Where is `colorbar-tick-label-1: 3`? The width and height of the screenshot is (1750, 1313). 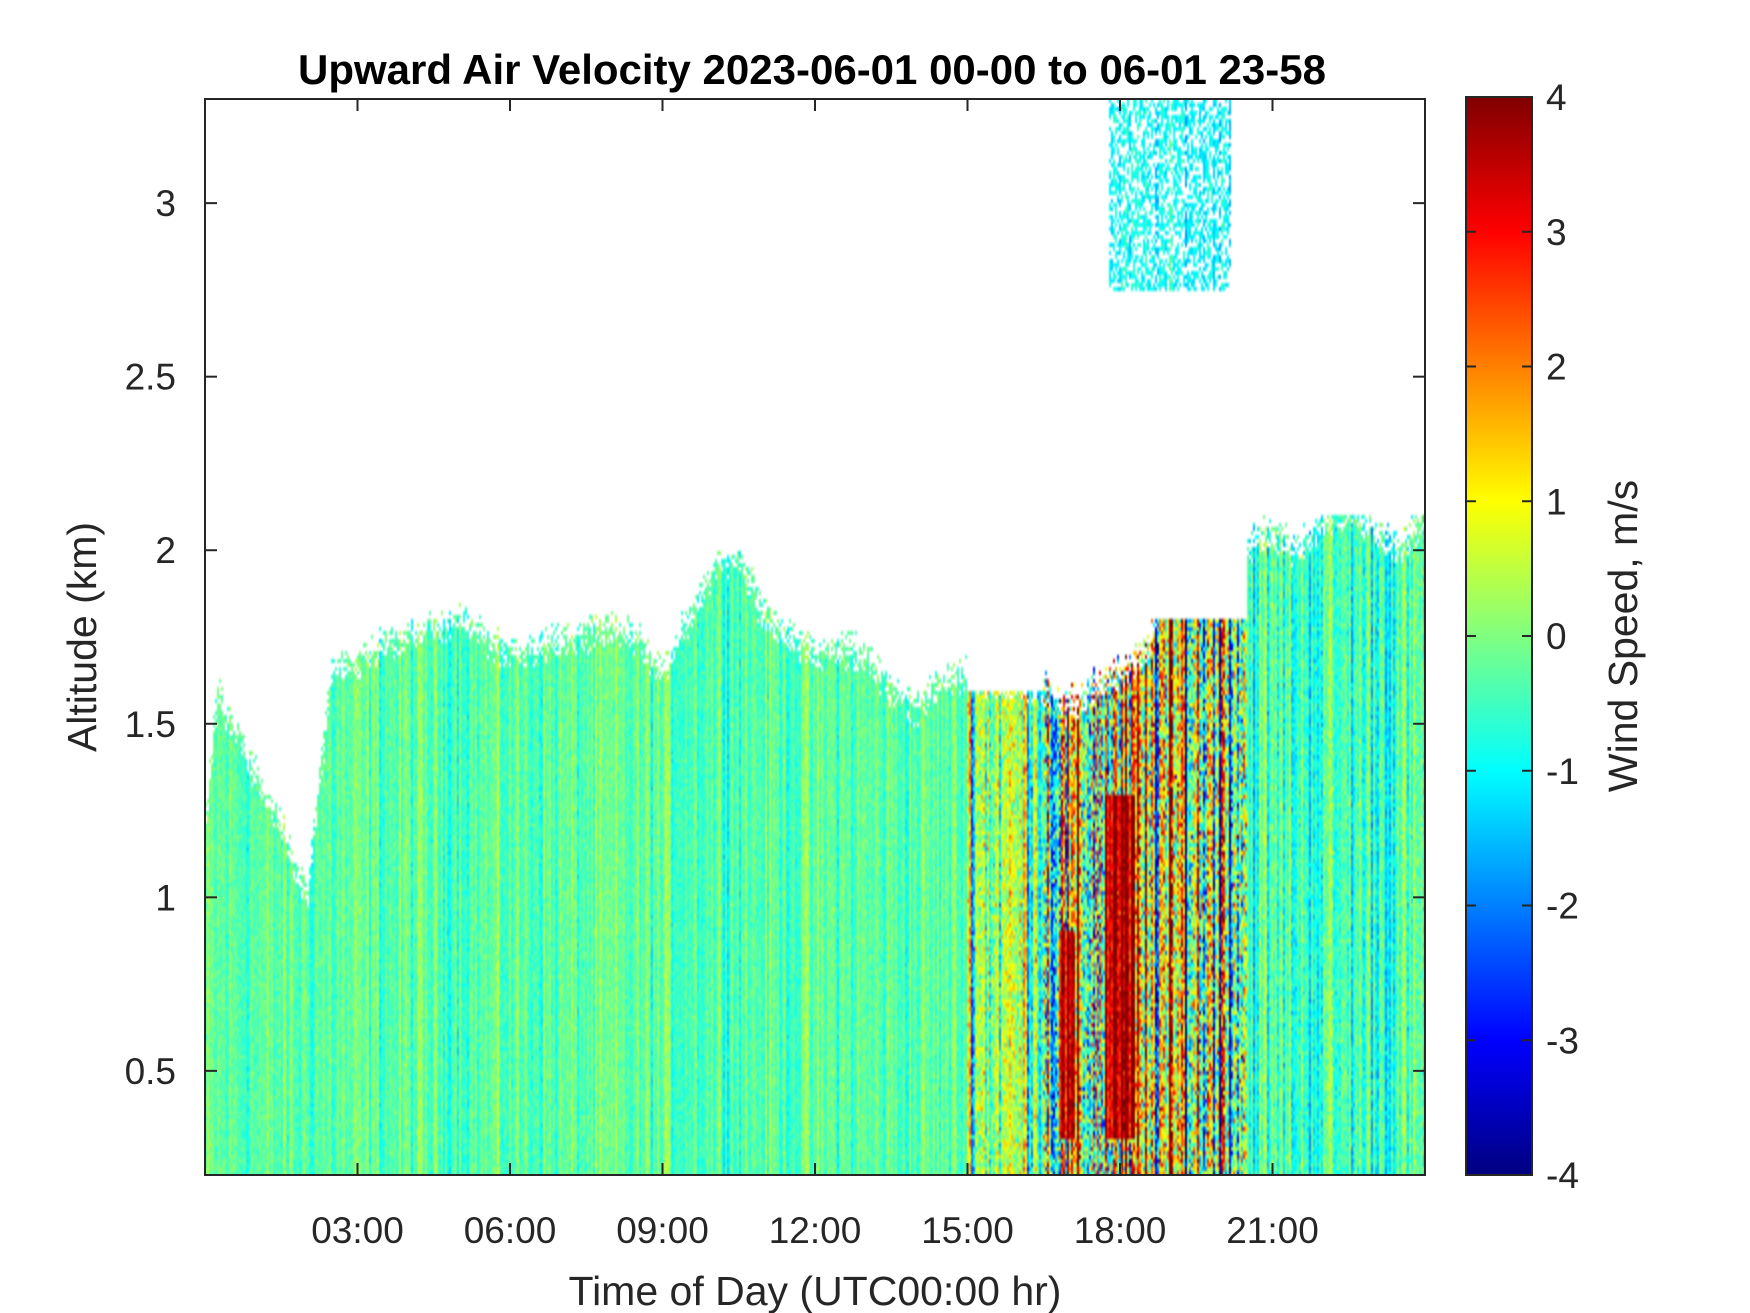 colorbar-tick-label-1: 3 is located at coordinates (1556, 232).